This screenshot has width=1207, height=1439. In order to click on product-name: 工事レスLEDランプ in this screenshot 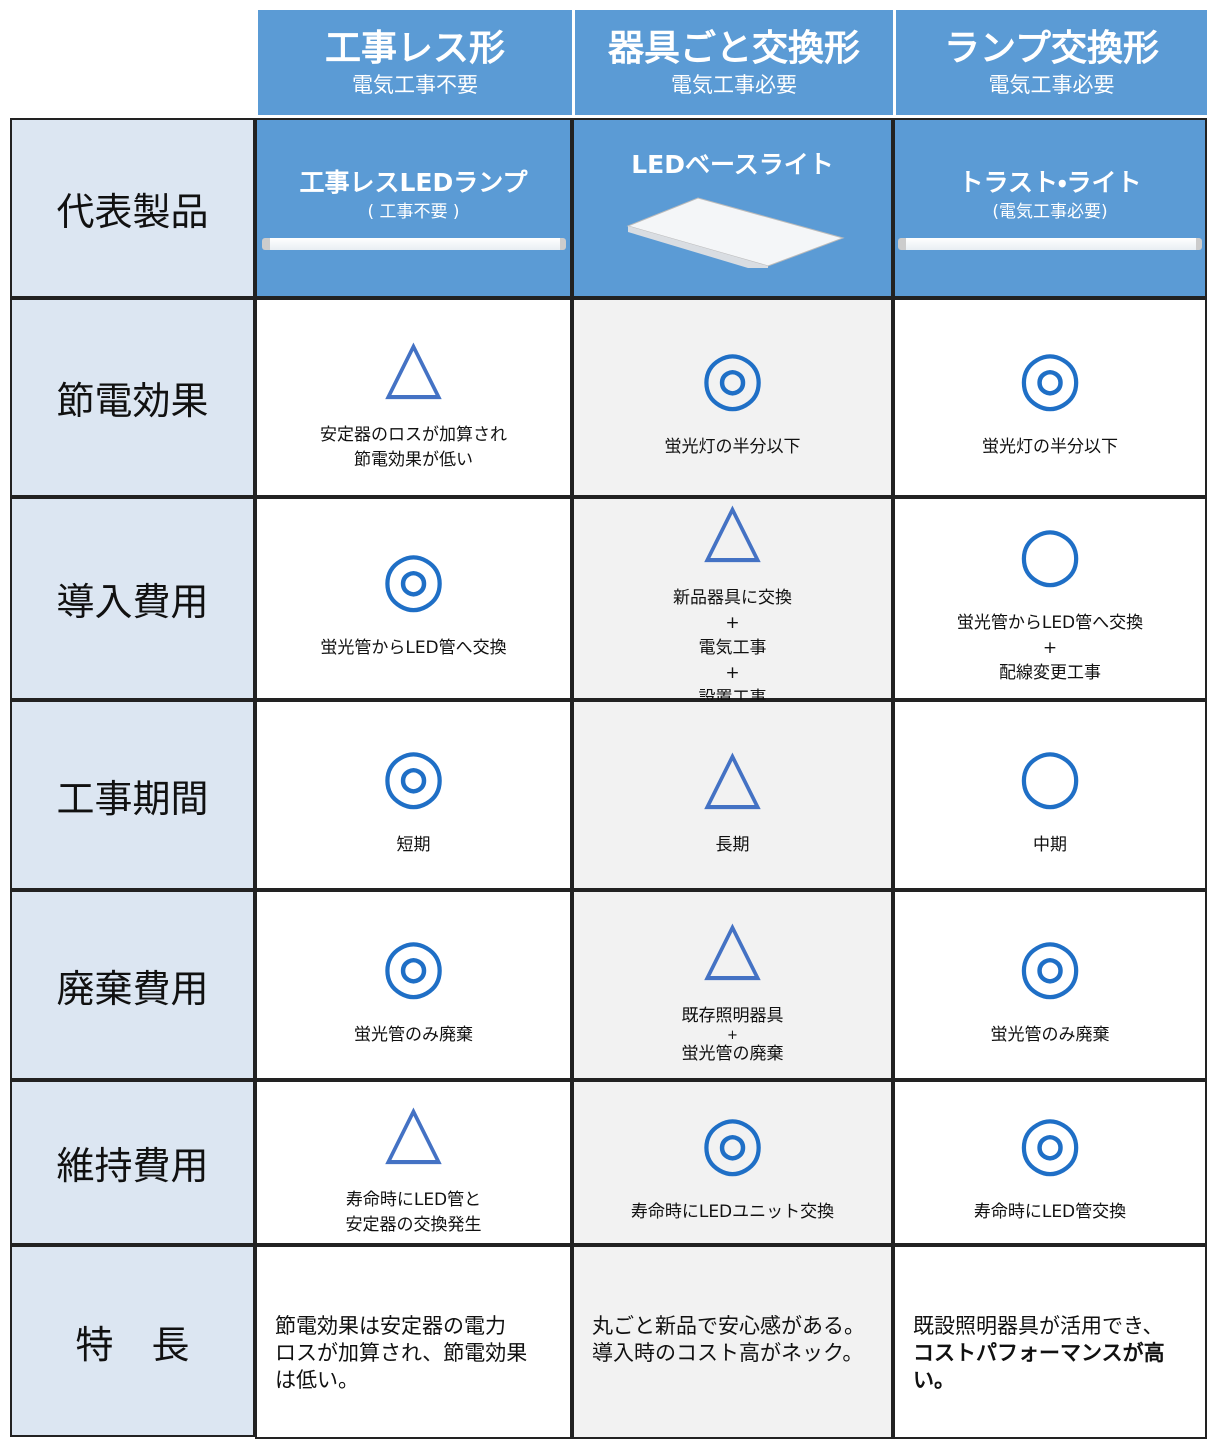, I will do `click(413, 182)`.